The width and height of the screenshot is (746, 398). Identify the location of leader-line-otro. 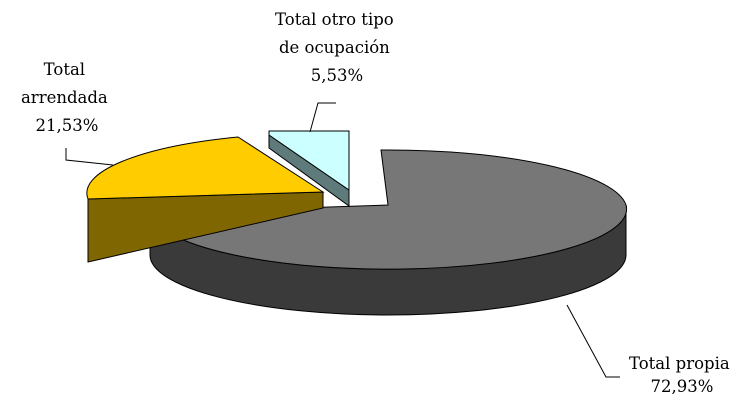
(322, 117).